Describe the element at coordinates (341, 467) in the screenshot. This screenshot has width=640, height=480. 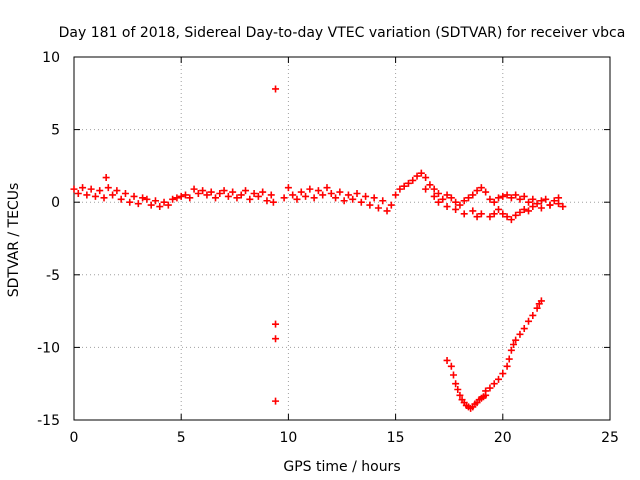
I see `x-axis-label: GPS time / hours` at that location.